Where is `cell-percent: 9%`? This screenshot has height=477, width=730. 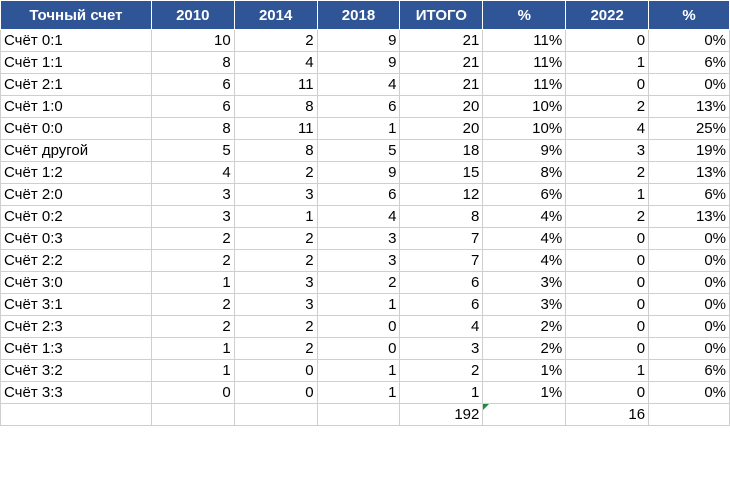
cell-percent: 9% is located at coordinates (524, 150).